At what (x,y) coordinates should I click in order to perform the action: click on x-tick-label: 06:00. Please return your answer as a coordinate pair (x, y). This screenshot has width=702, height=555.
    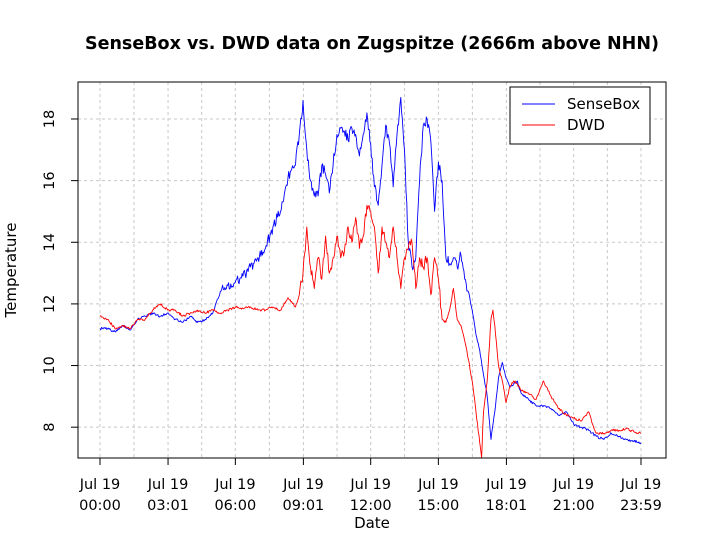
    Looking at the image, I should click on (235, 506).